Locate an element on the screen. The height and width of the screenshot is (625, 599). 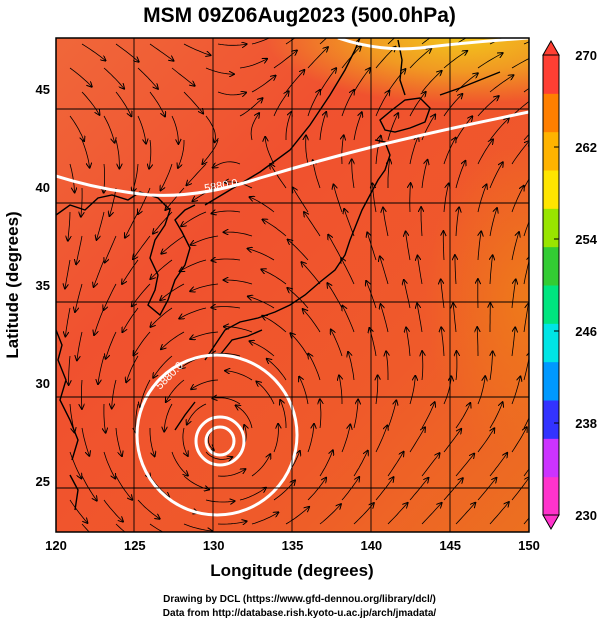
y-tick-label: 25 is located at coordinates (43, 481).